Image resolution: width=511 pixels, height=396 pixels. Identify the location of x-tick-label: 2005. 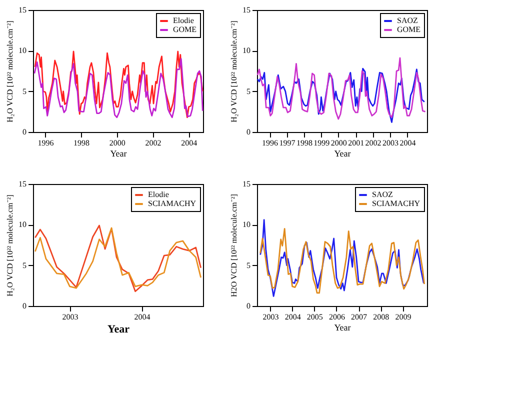
(314, 317).